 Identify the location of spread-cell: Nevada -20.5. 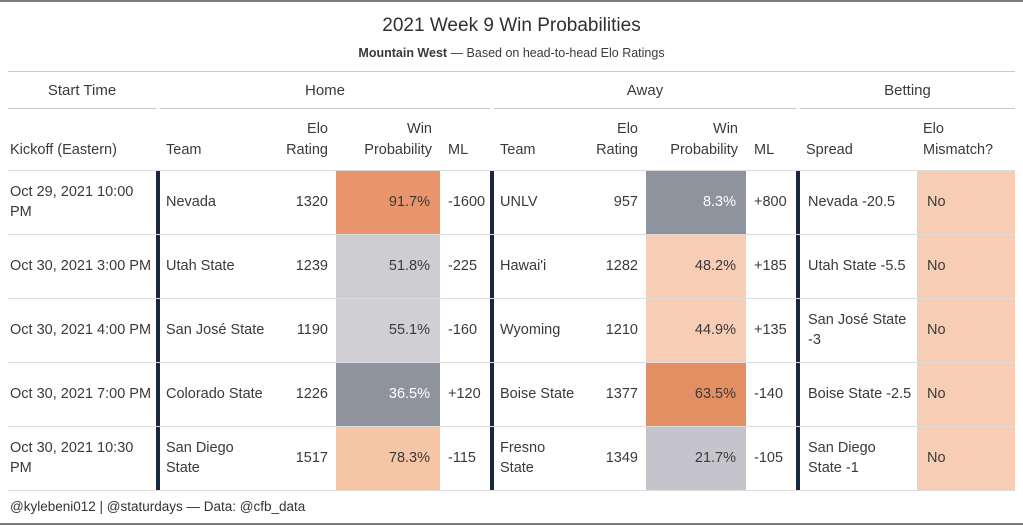
(852, 201).